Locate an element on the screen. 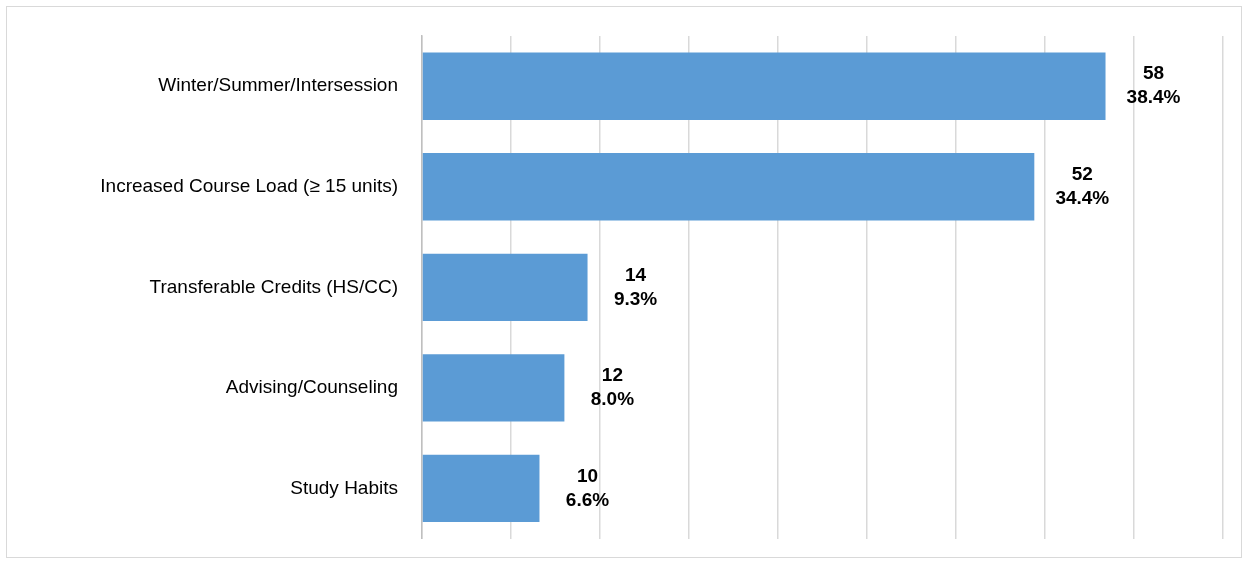 This screenshot has width=1250, height=564. data-label: 12 8.0% is located at coordinates (612, 387).